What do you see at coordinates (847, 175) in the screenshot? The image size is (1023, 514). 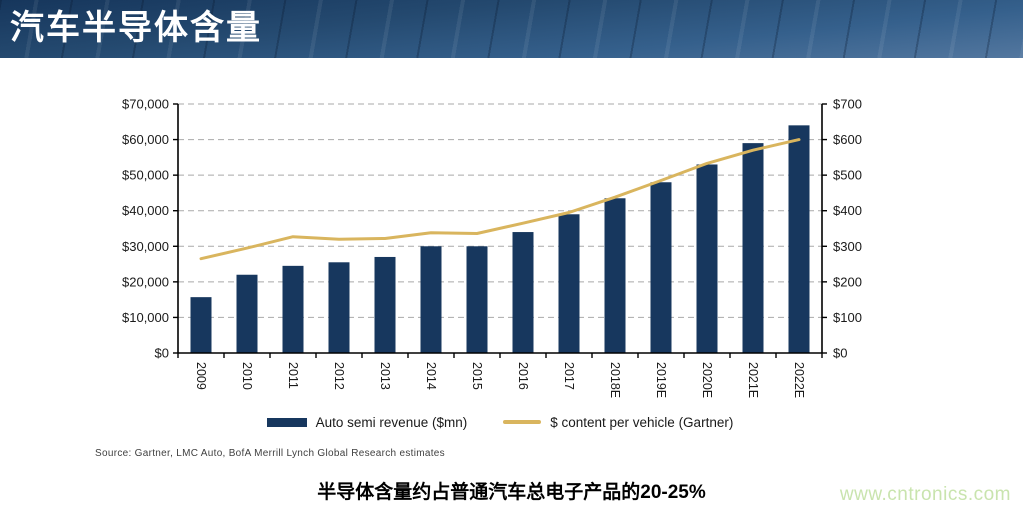 I see `right-axis-label: $500` at bounding box center [847, 175].